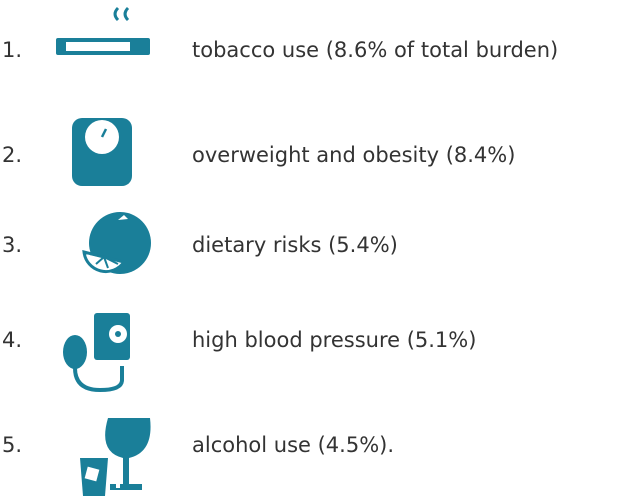  What do you see at coordinates (102, 152) in the screenshot?
I see `scale-icon` at bounding box center [102, 152].